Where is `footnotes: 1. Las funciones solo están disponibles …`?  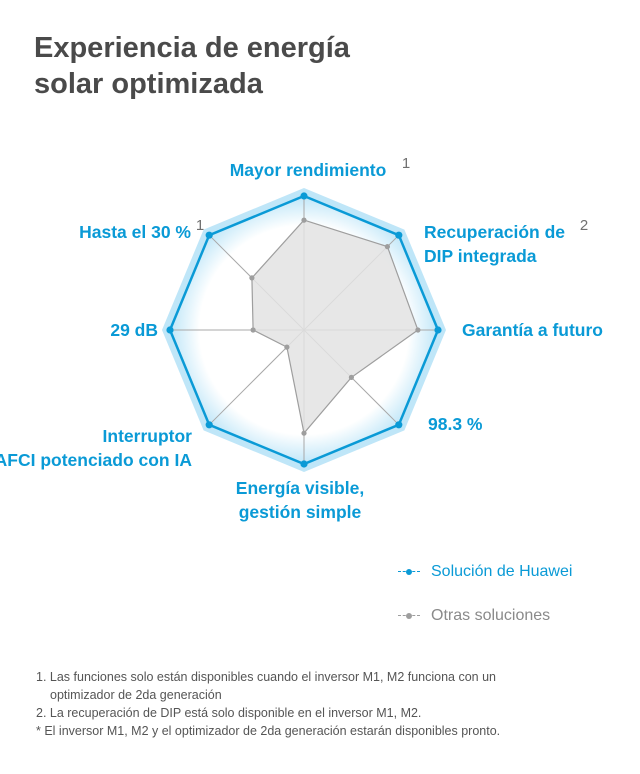 footnotes: 1. Las funciones solo están disponibles … is located at coordinates (326, 704).